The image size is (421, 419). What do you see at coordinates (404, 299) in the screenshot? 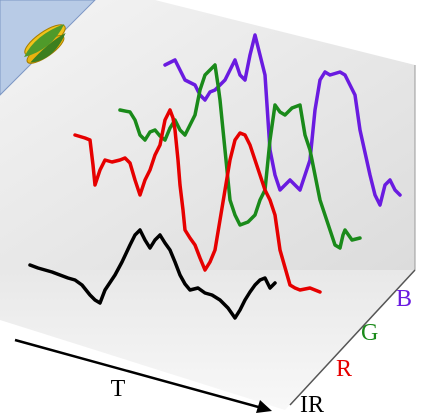
I see `b-label: B` at bounding box center [404, 299].